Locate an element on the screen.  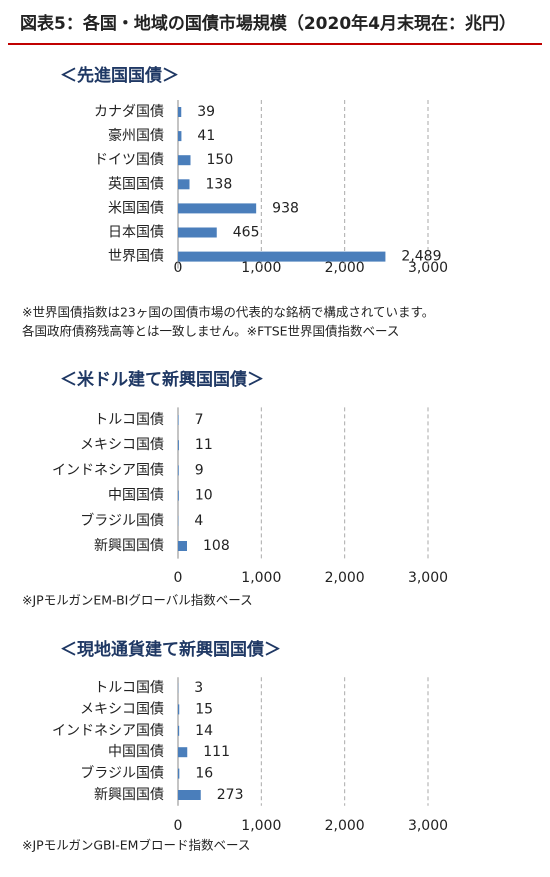
value-label: 4 is located at coordinates (198, 521).